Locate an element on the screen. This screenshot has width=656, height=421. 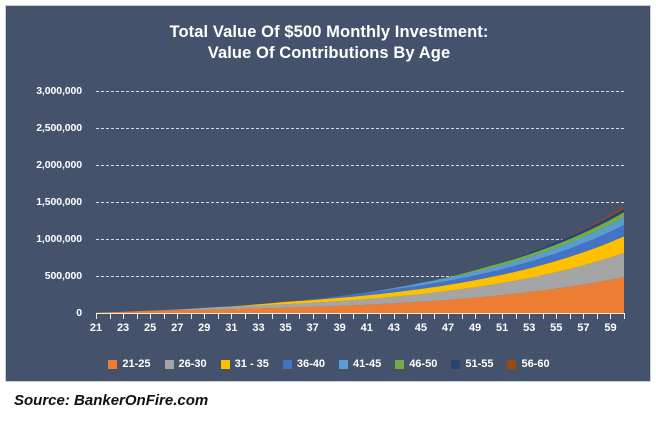
x-tick-label: 29 is located at coordinates (204, 328).